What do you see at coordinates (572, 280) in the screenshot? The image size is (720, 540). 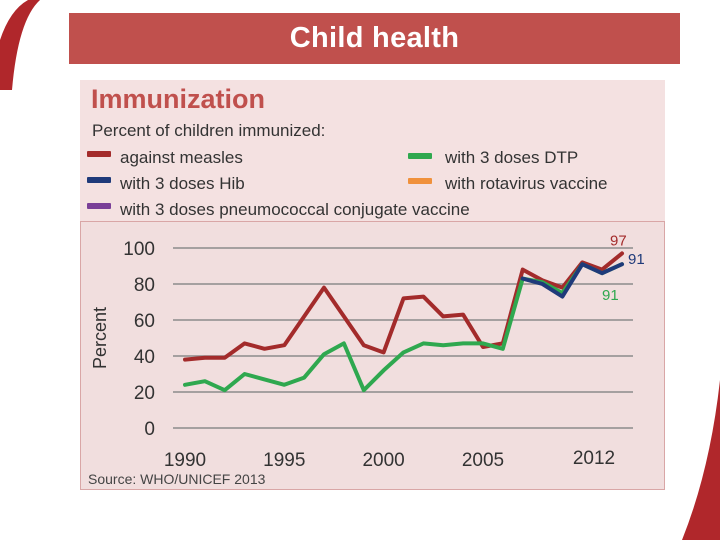 I see `series-line-hib3` at bounding box center [572, 280].